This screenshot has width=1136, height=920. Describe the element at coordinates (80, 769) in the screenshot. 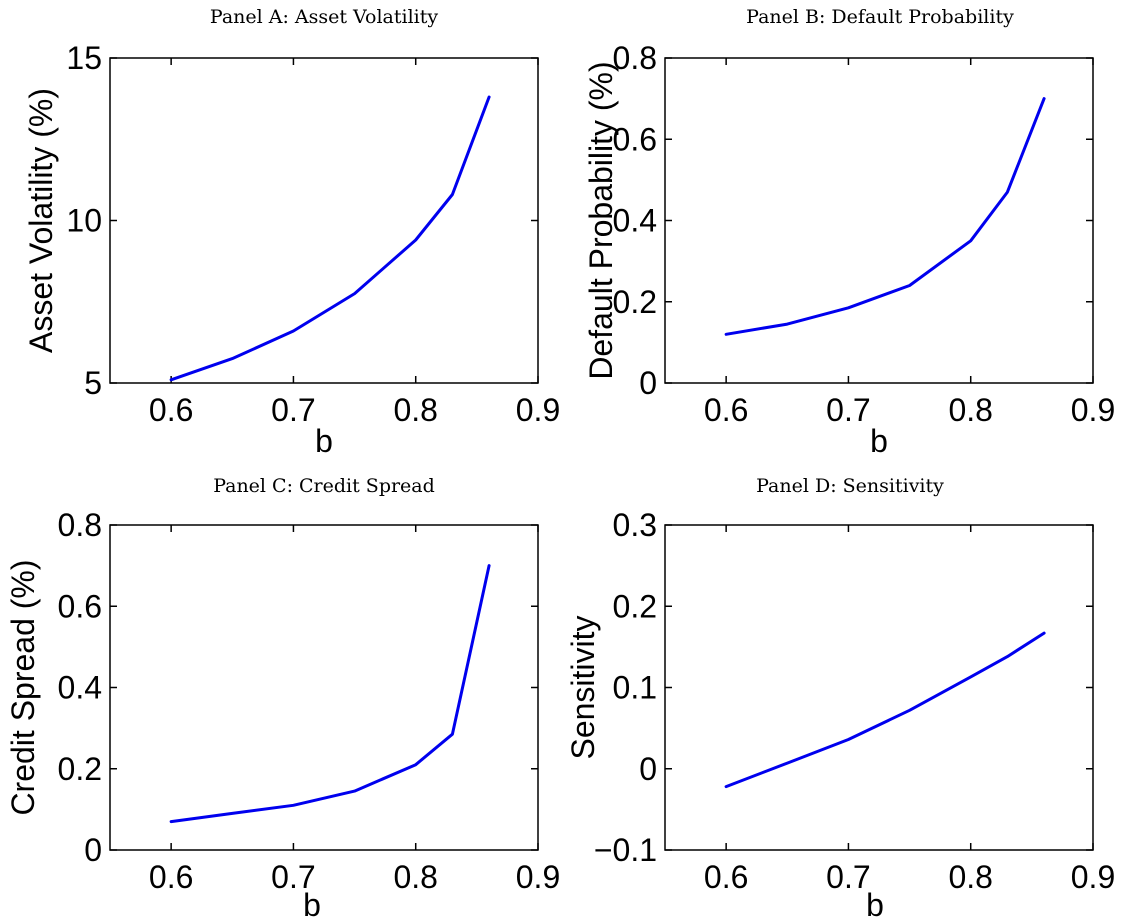

I see `panel-c-y-tick-label: 0.2` at that location.